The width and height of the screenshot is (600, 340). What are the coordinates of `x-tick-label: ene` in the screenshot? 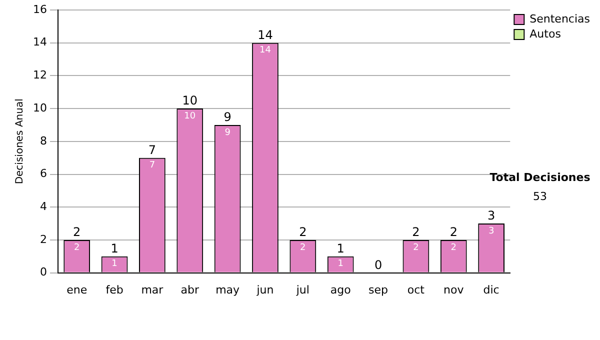 It's located at (77, 289).